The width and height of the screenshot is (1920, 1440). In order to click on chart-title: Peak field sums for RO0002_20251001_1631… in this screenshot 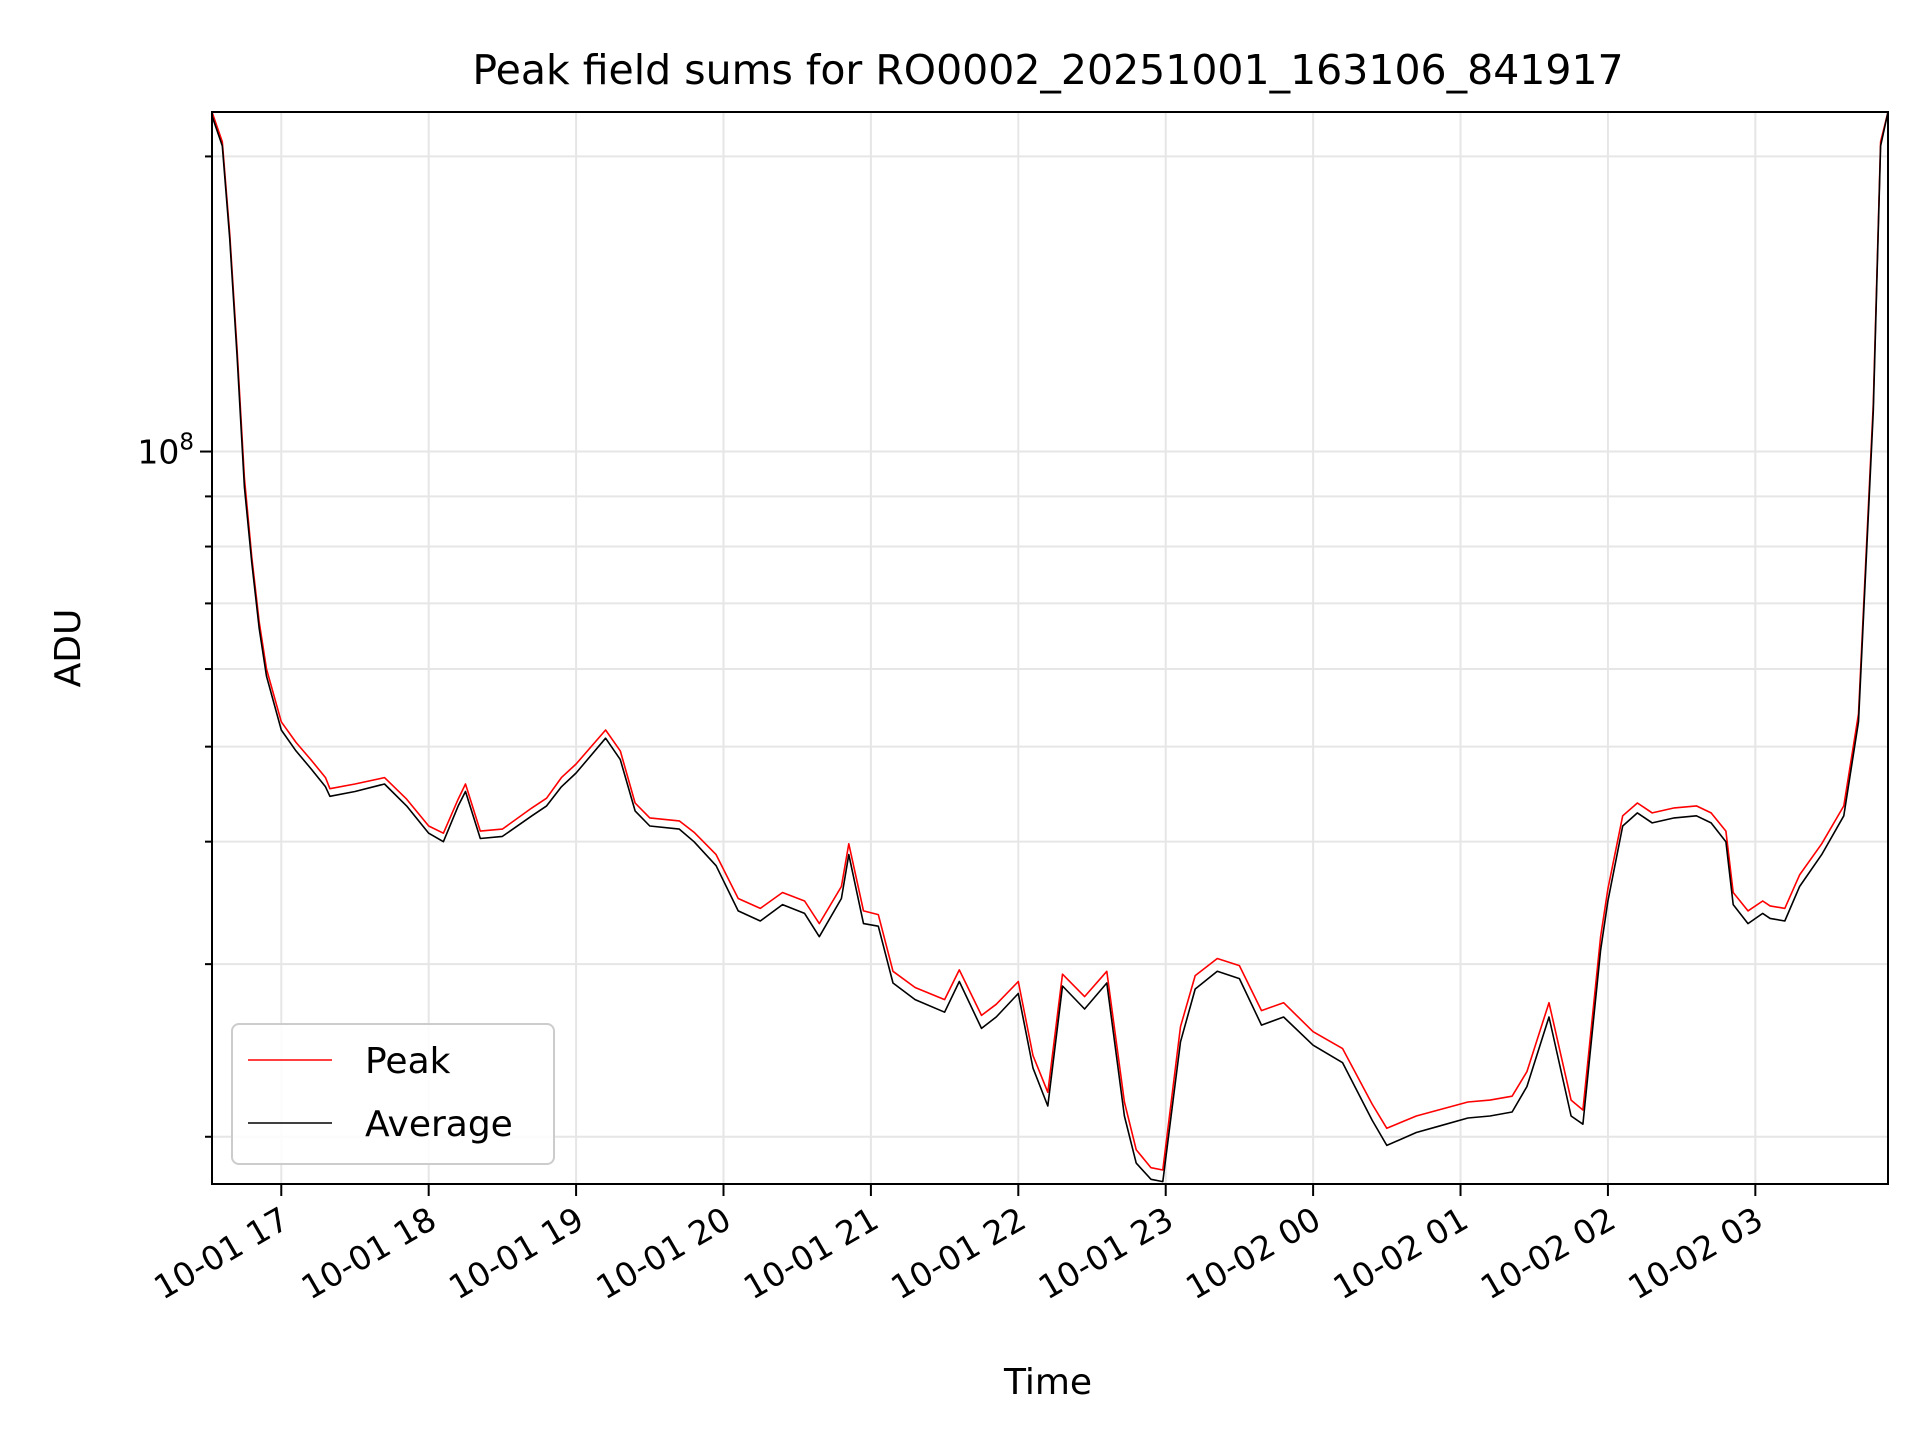, I will do `click(1047, 70)`.